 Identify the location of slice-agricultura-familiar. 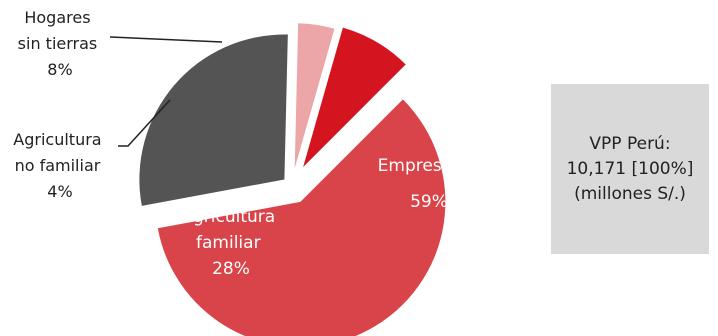
(213, 120).